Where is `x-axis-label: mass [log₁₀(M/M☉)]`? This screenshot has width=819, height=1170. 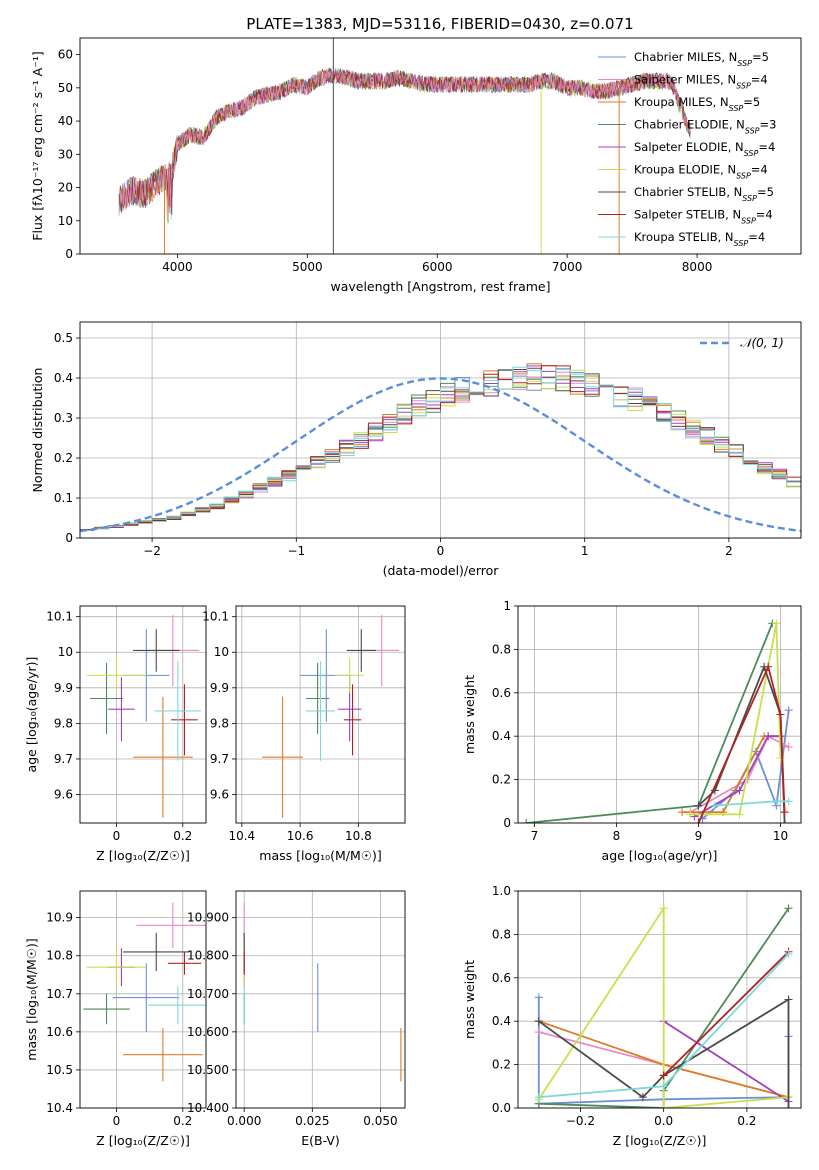 x-axis-label: mass [log₁₀(M/M☉)] is located at coordinates (320, 855).